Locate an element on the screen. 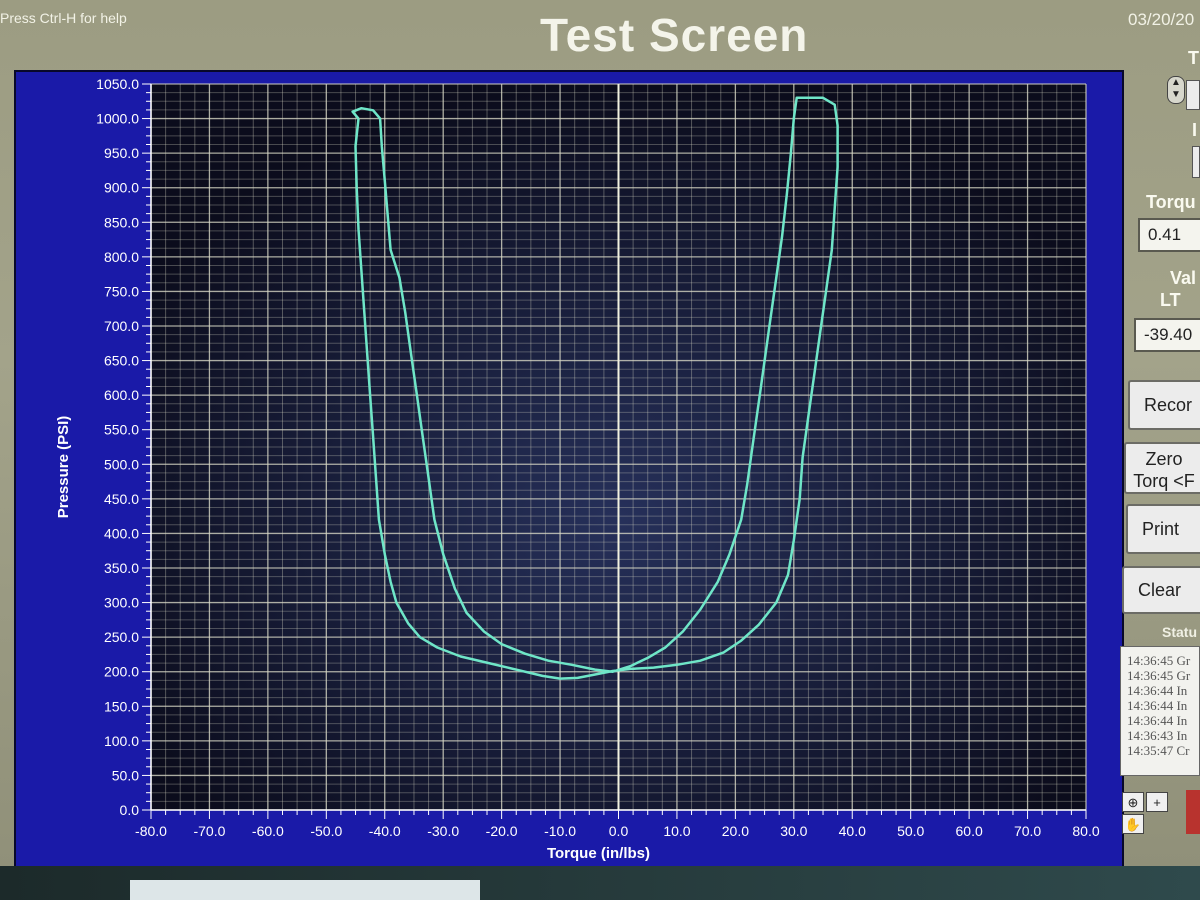  zero-button-line2: Torq <F is located at coordinates (1164, 481).